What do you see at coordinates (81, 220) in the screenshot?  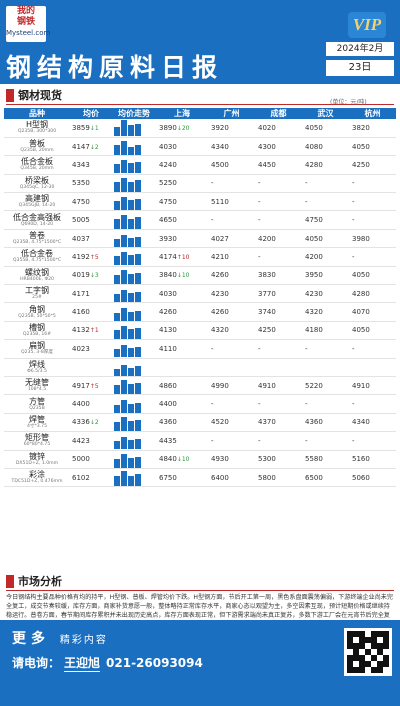 I see `avg-price-value: 5005` at bounding box center [81, 220].